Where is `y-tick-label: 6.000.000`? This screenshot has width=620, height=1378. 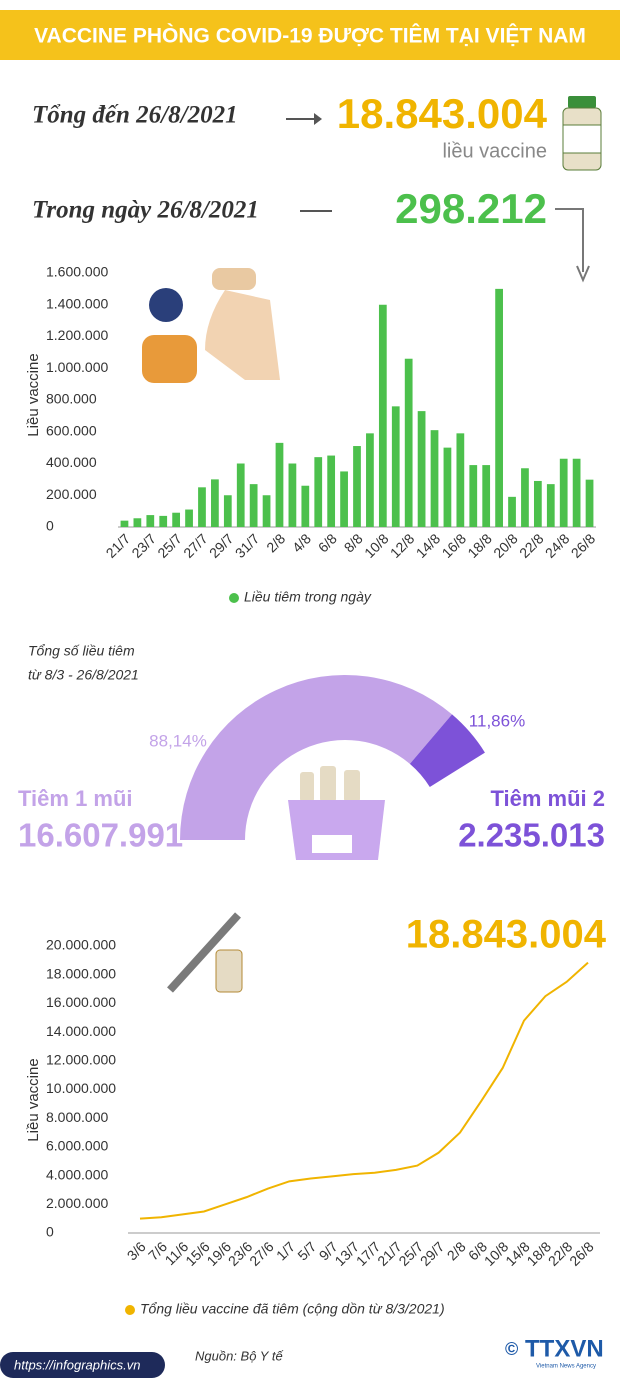 y-tick-label: 6.000.000 is located at coordinates (77, 1146).